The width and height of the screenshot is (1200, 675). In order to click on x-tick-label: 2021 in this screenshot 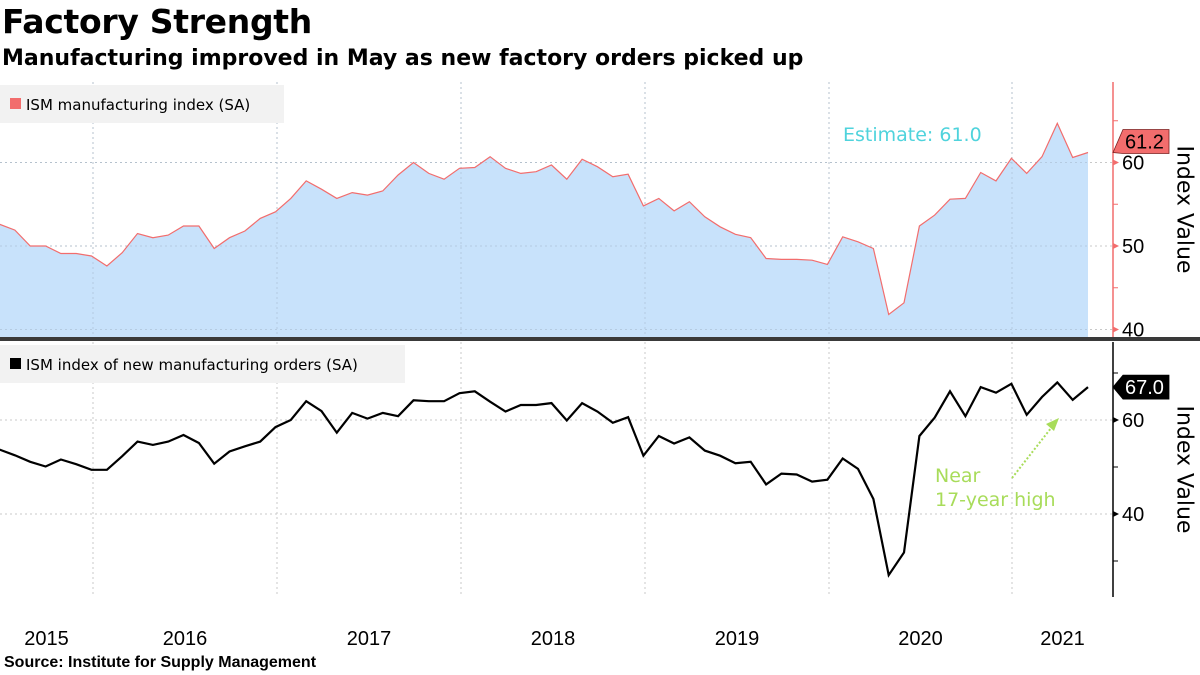, I will do `click(1062, 639)`.